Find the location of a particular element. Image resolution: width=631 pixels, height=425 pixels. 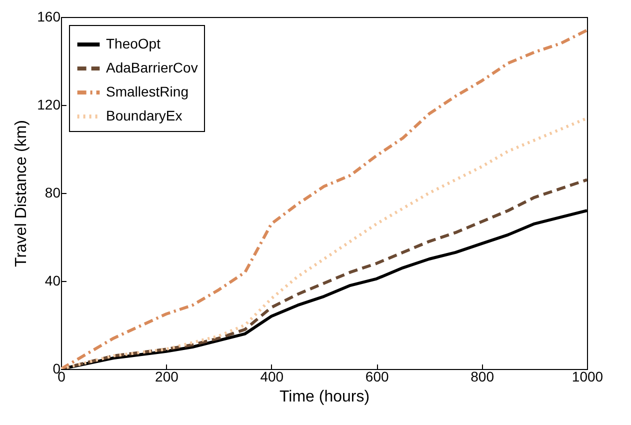

y-tick-label: 80 is located at coordinates (52, 192).